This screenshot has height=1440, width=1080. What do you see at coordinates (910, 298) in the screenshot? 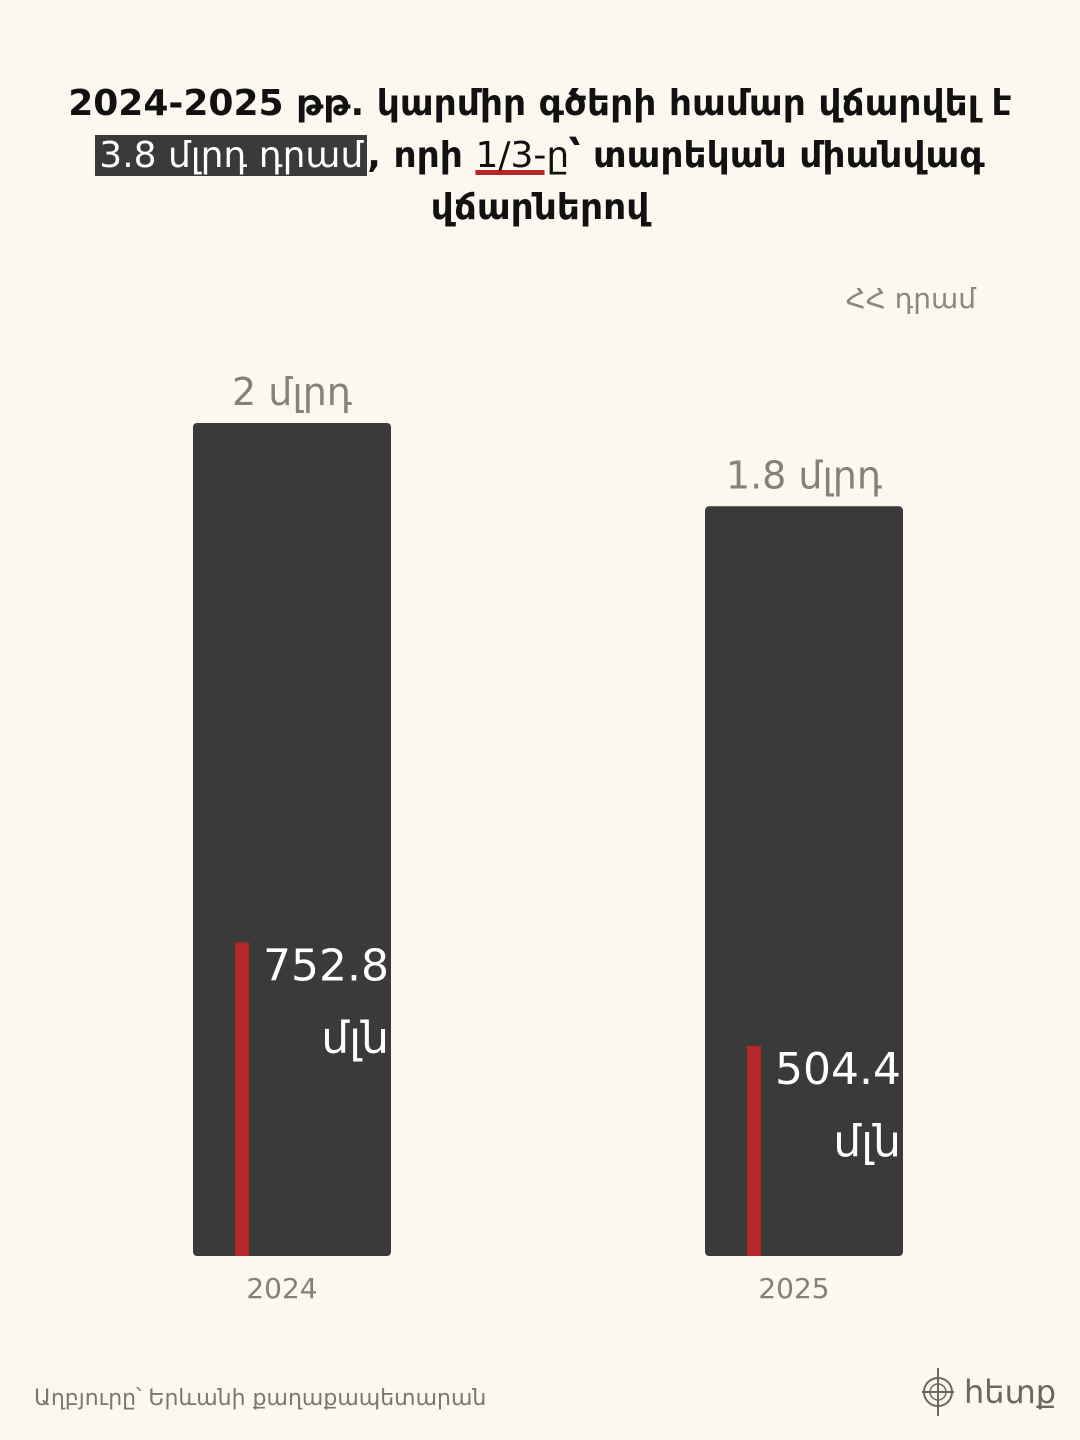
I see `unit-label: ՀՀ դրամ` at bounding box center [910, 298].